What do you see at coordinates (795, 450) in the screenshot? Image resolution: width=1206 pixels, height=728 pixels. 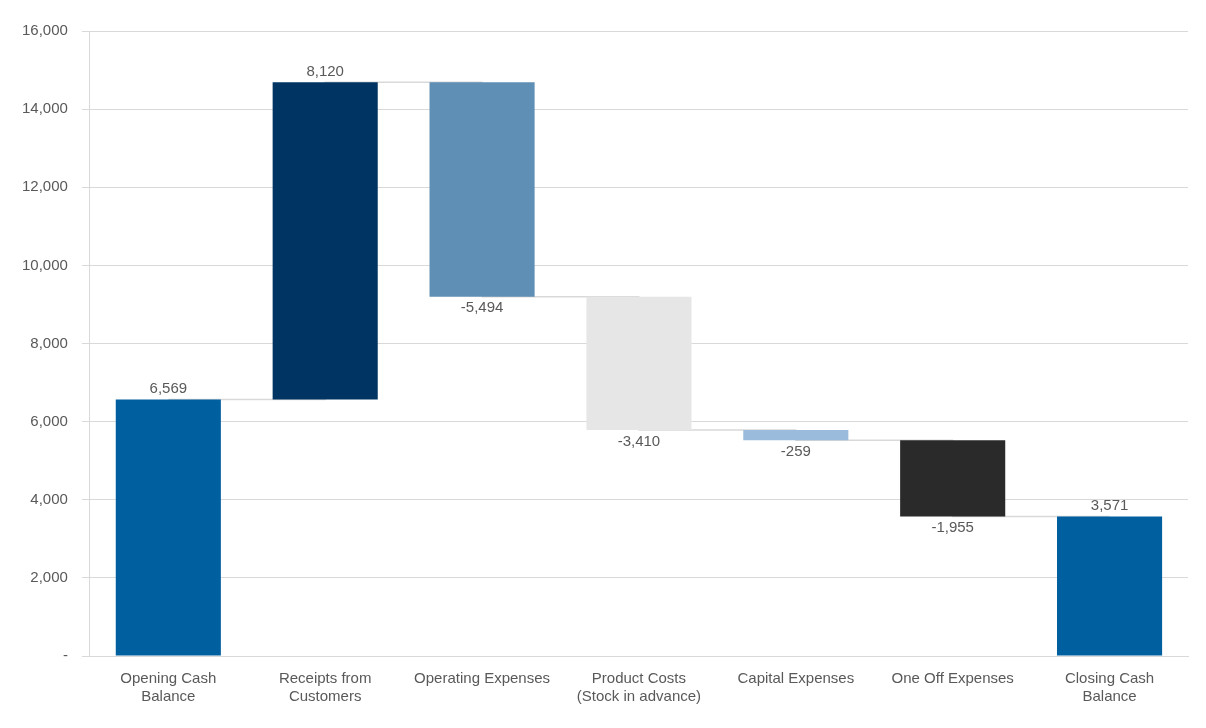 I see `data-label: -259` at bounding box center [795, 450].